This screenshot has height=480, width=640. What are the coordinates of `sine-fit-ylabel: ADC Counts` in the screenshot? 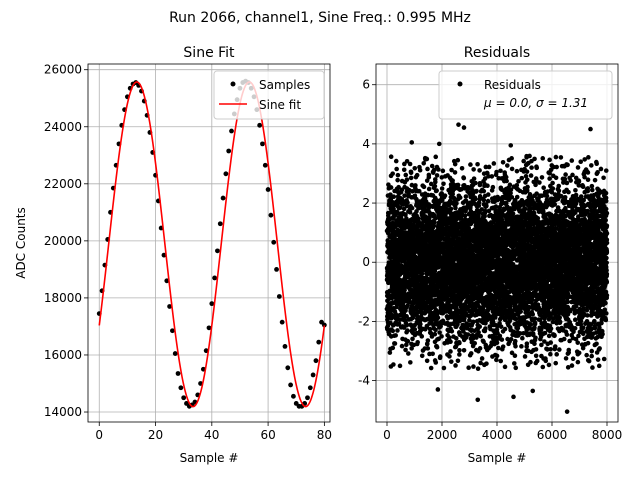 It's located at (21, 243).